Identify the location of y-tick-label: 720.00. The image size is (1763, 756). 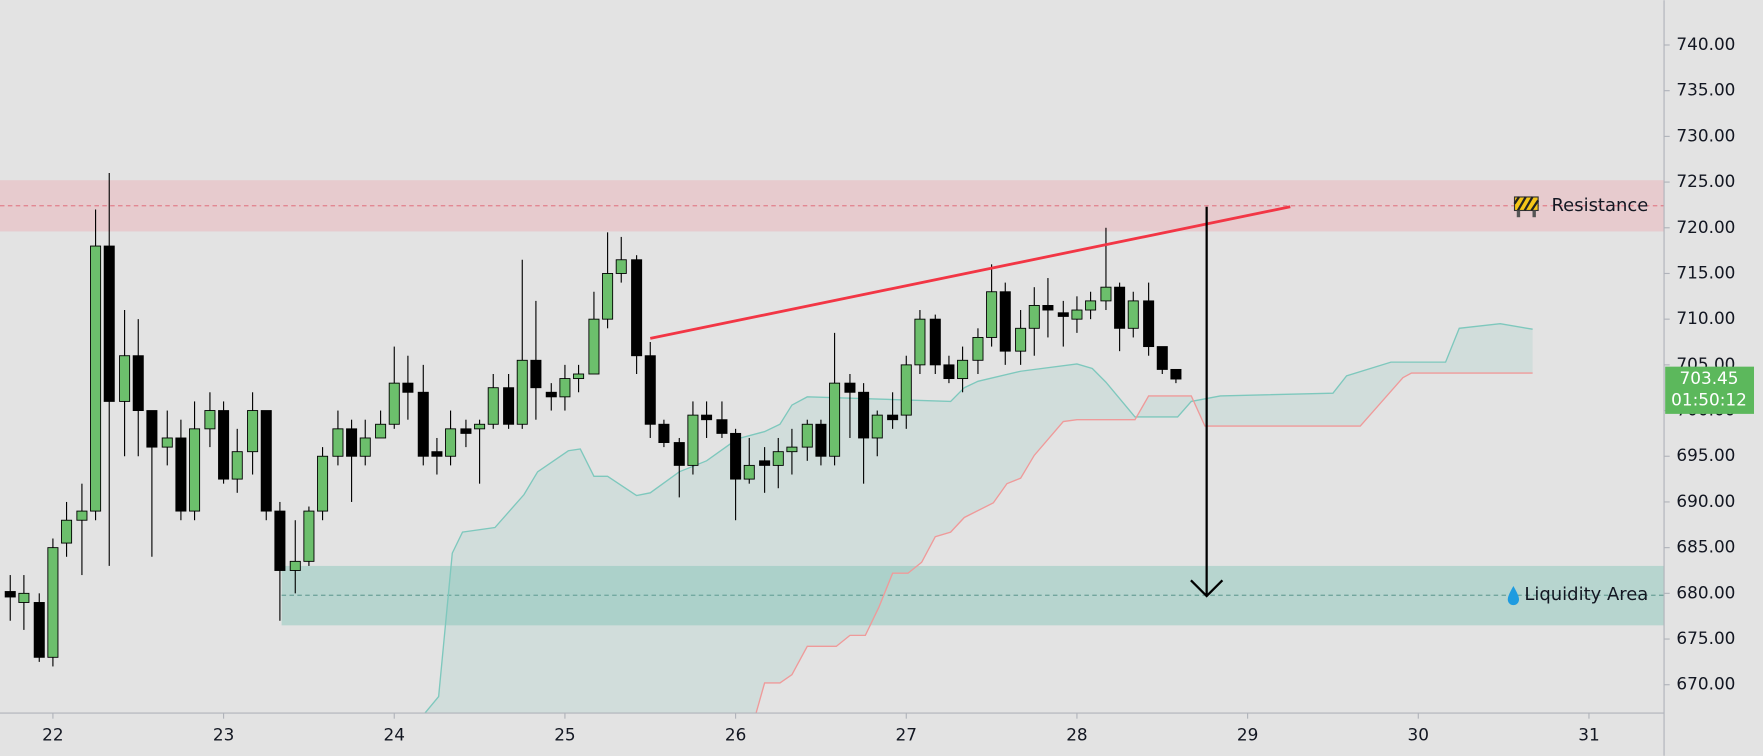
(1705, 227).